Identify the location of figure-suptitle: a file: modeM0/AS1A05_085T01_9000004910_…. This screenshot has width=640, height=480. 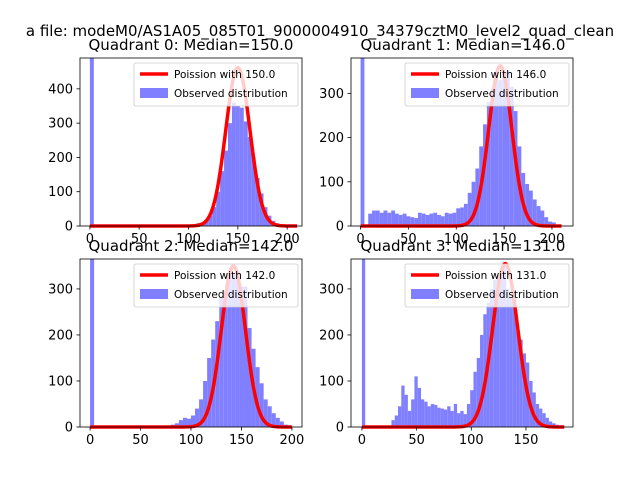
(320, 31).